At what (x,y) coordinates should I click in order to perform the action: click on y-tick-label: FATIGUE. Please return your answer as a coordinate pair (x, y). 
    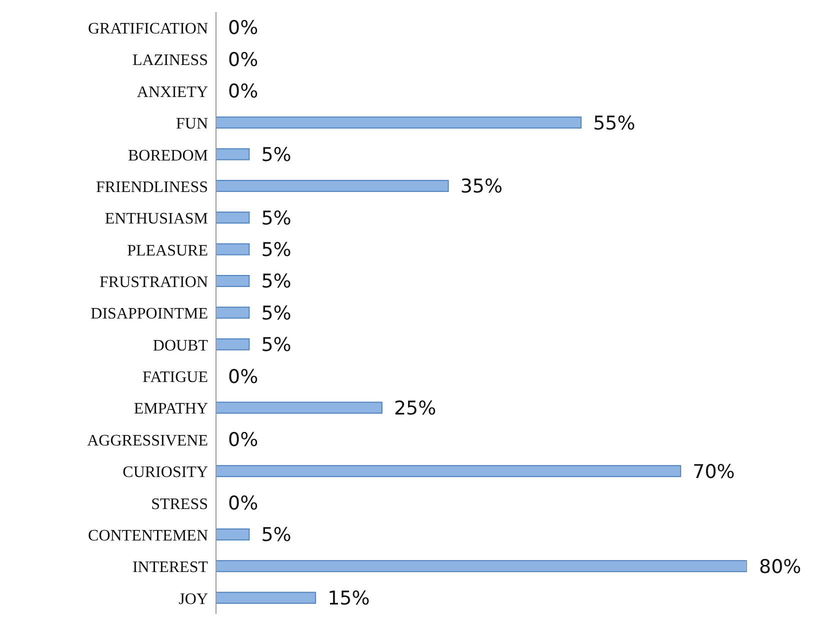
    Looking at the image, I should click on (175, 377).